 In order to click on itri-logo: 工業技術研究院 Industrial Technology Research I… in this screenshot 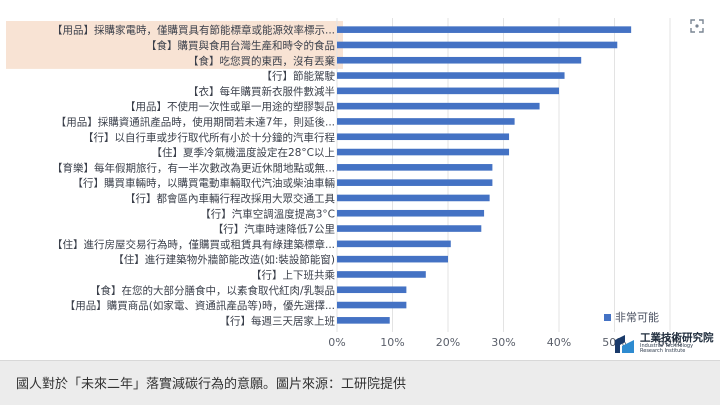, I will do `click(664, 343)`.